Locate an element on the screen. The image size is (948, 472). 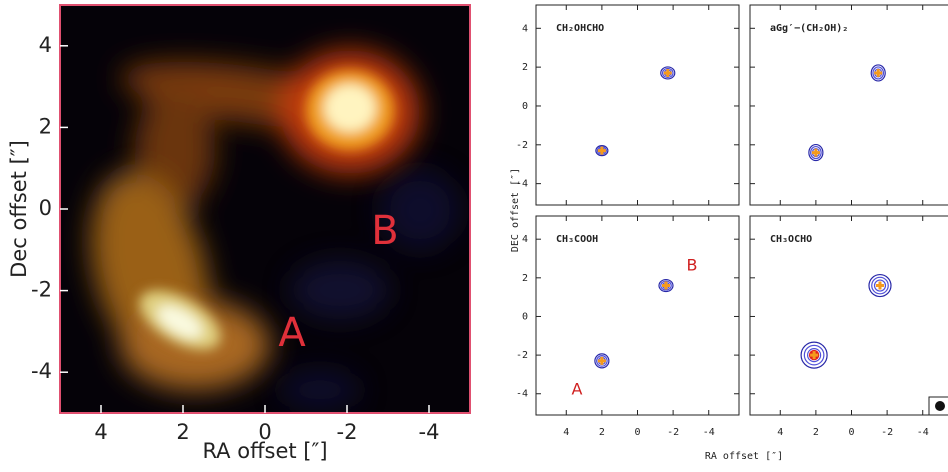
panel-title: CH₃COOH is located at coordinates (577, 239).